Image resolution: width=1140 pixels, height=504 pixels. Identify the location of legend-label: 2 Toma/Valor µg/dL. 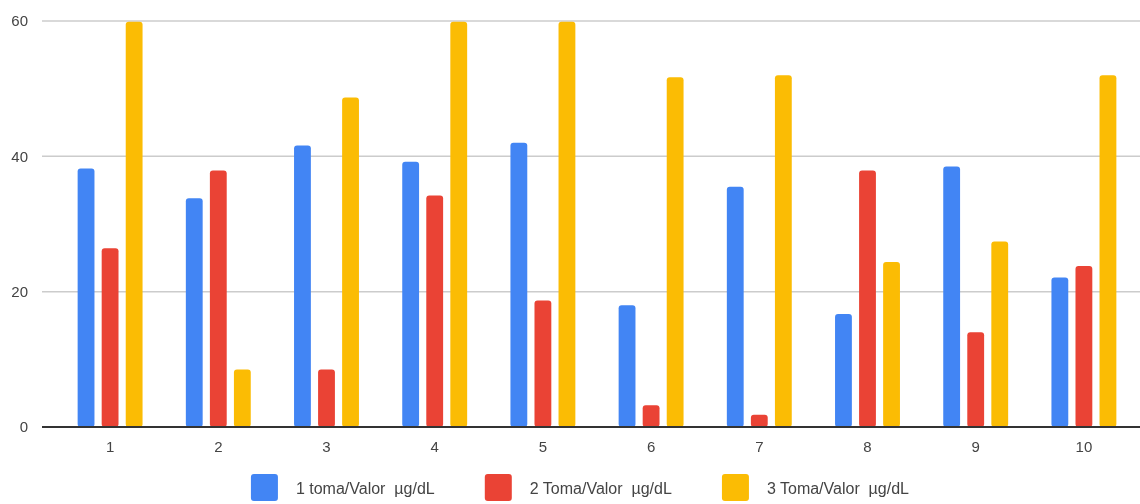
(600, 488).